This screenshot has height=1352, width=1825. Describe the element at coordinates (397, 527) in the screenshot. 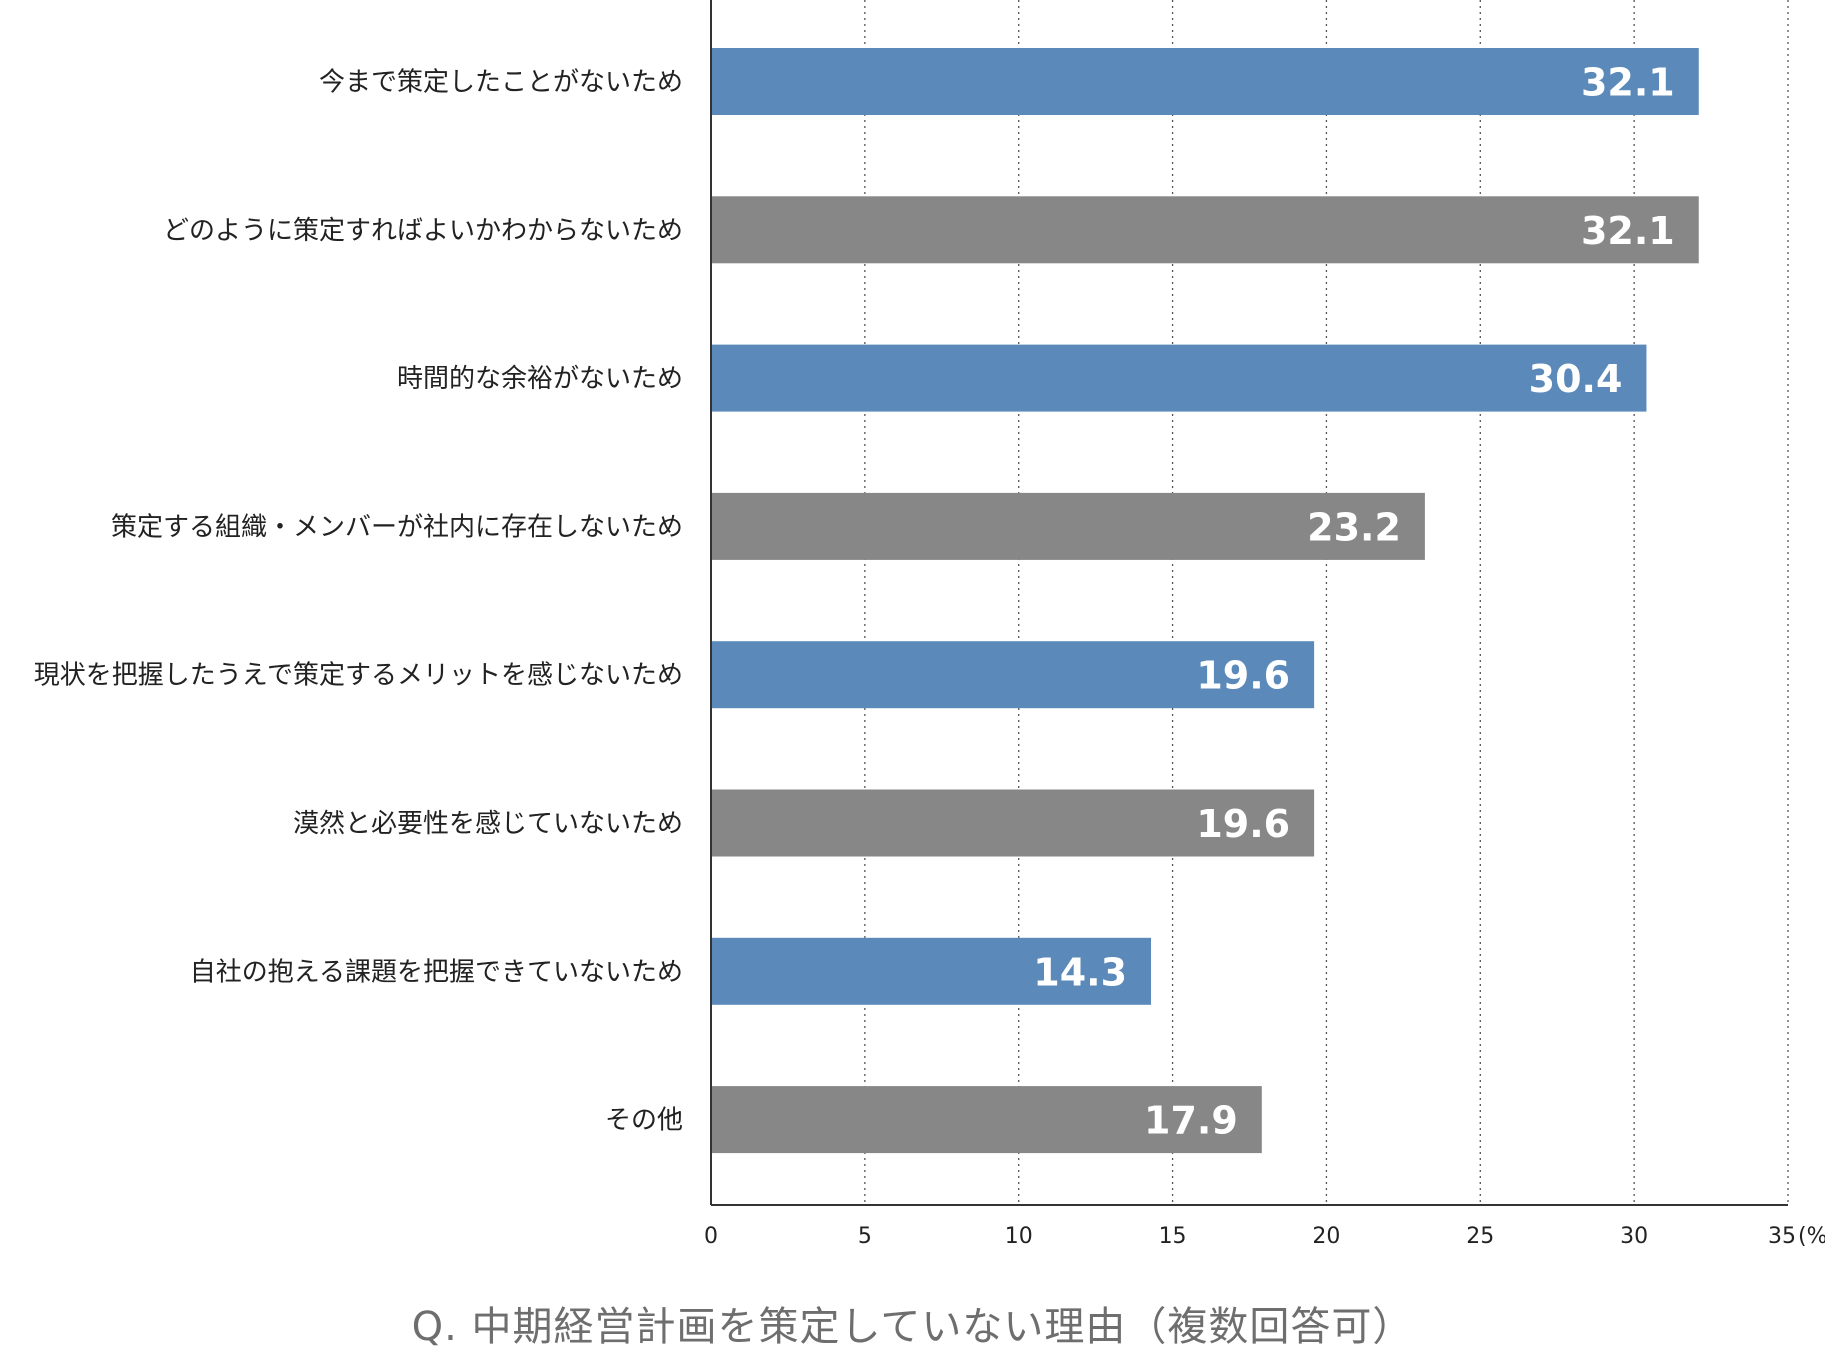

I see `category-label-4: 策定する組織・メンバーが社内に存在しないため` at that location.